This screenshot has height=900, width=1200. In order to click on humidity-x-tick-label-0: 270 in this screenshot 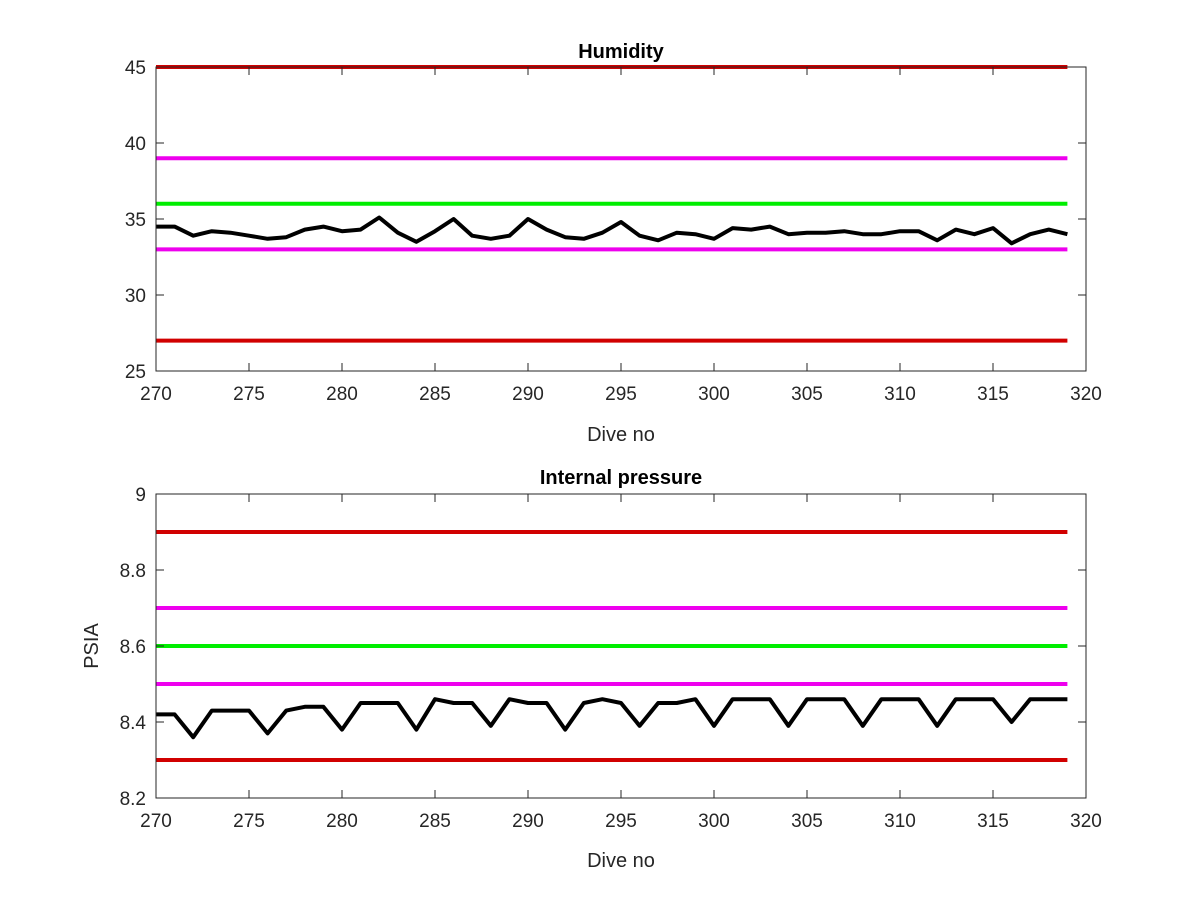, I will do `click(156, 394)`.